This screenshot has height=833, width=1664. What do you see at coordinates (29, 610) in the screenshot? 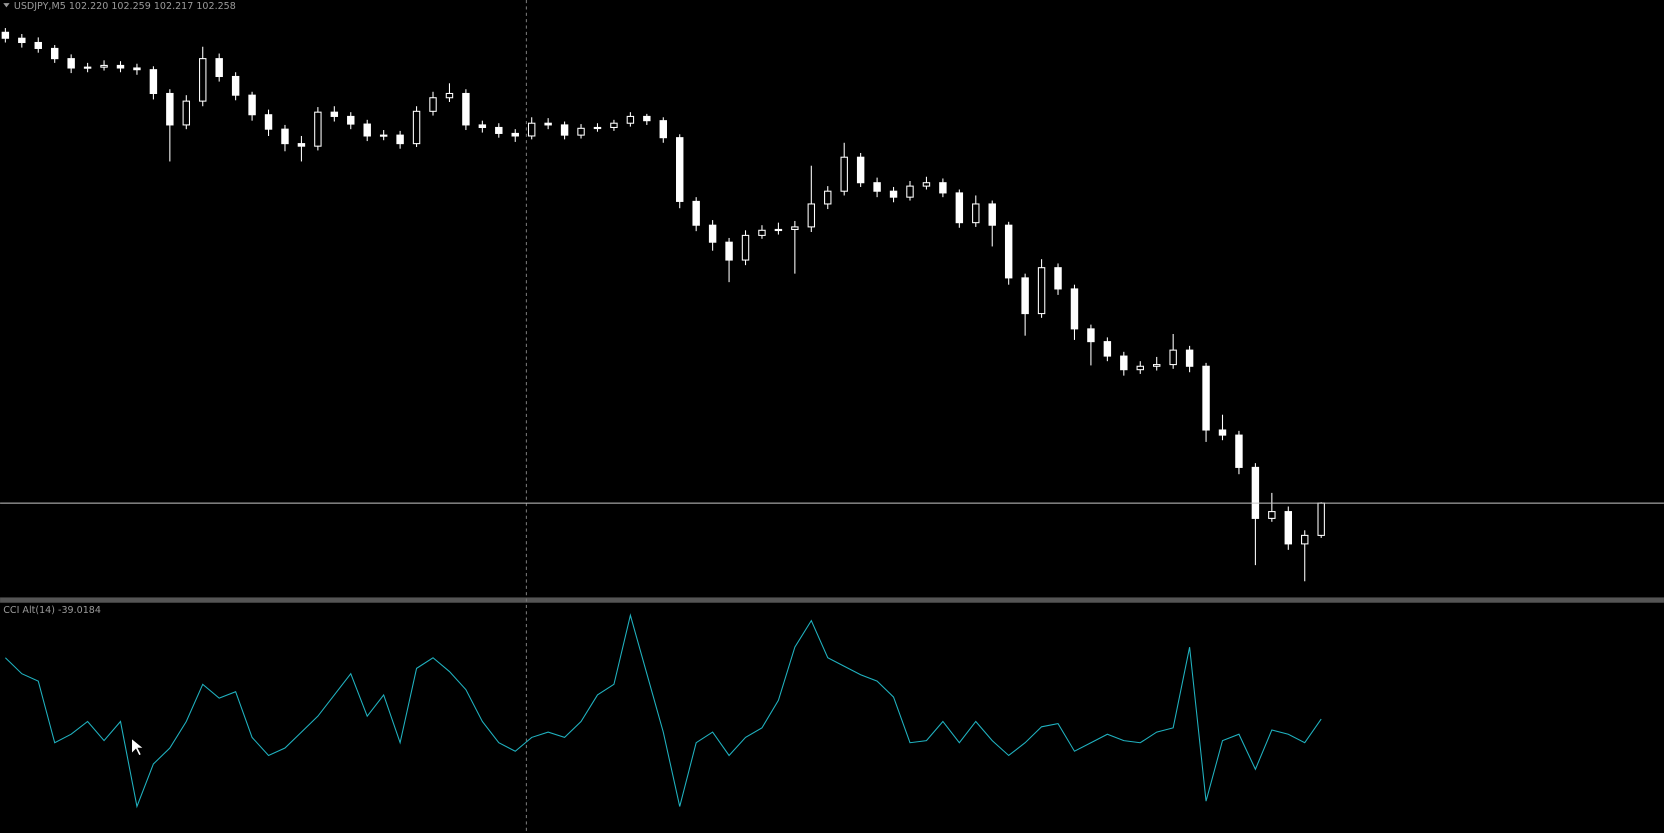
I see `indicator-name: CCI Alt(14)` at bounding box center [29, 610].